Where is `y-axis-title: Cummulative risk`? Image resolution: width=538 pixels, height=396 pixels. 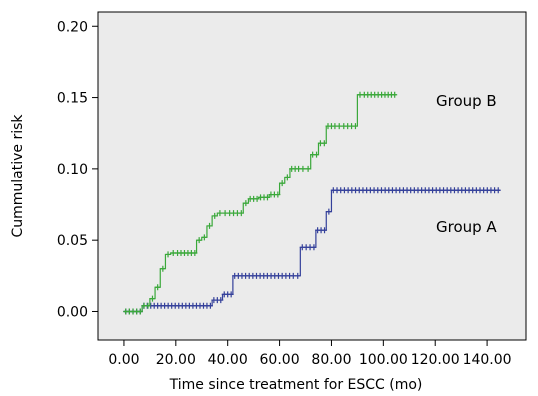 y-axis-title: Cummulative risk is located at coordinates (18, 176).